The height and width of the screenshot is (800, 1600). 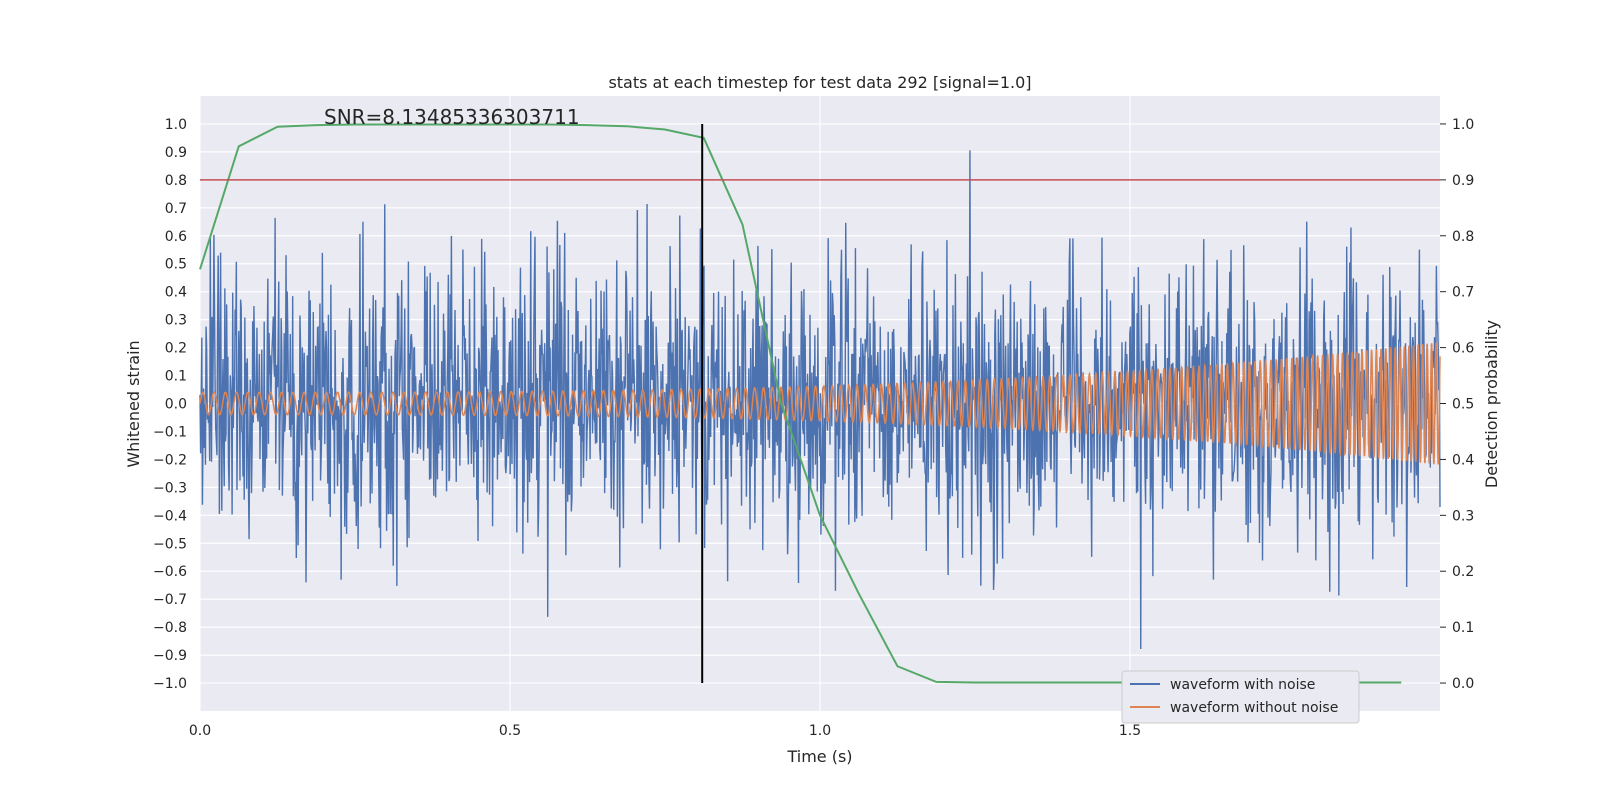 What do you see at coordinates (170, 460) in the screenshot?
I see `y-tick-label: −0.2` at bounding box center [170, 460].